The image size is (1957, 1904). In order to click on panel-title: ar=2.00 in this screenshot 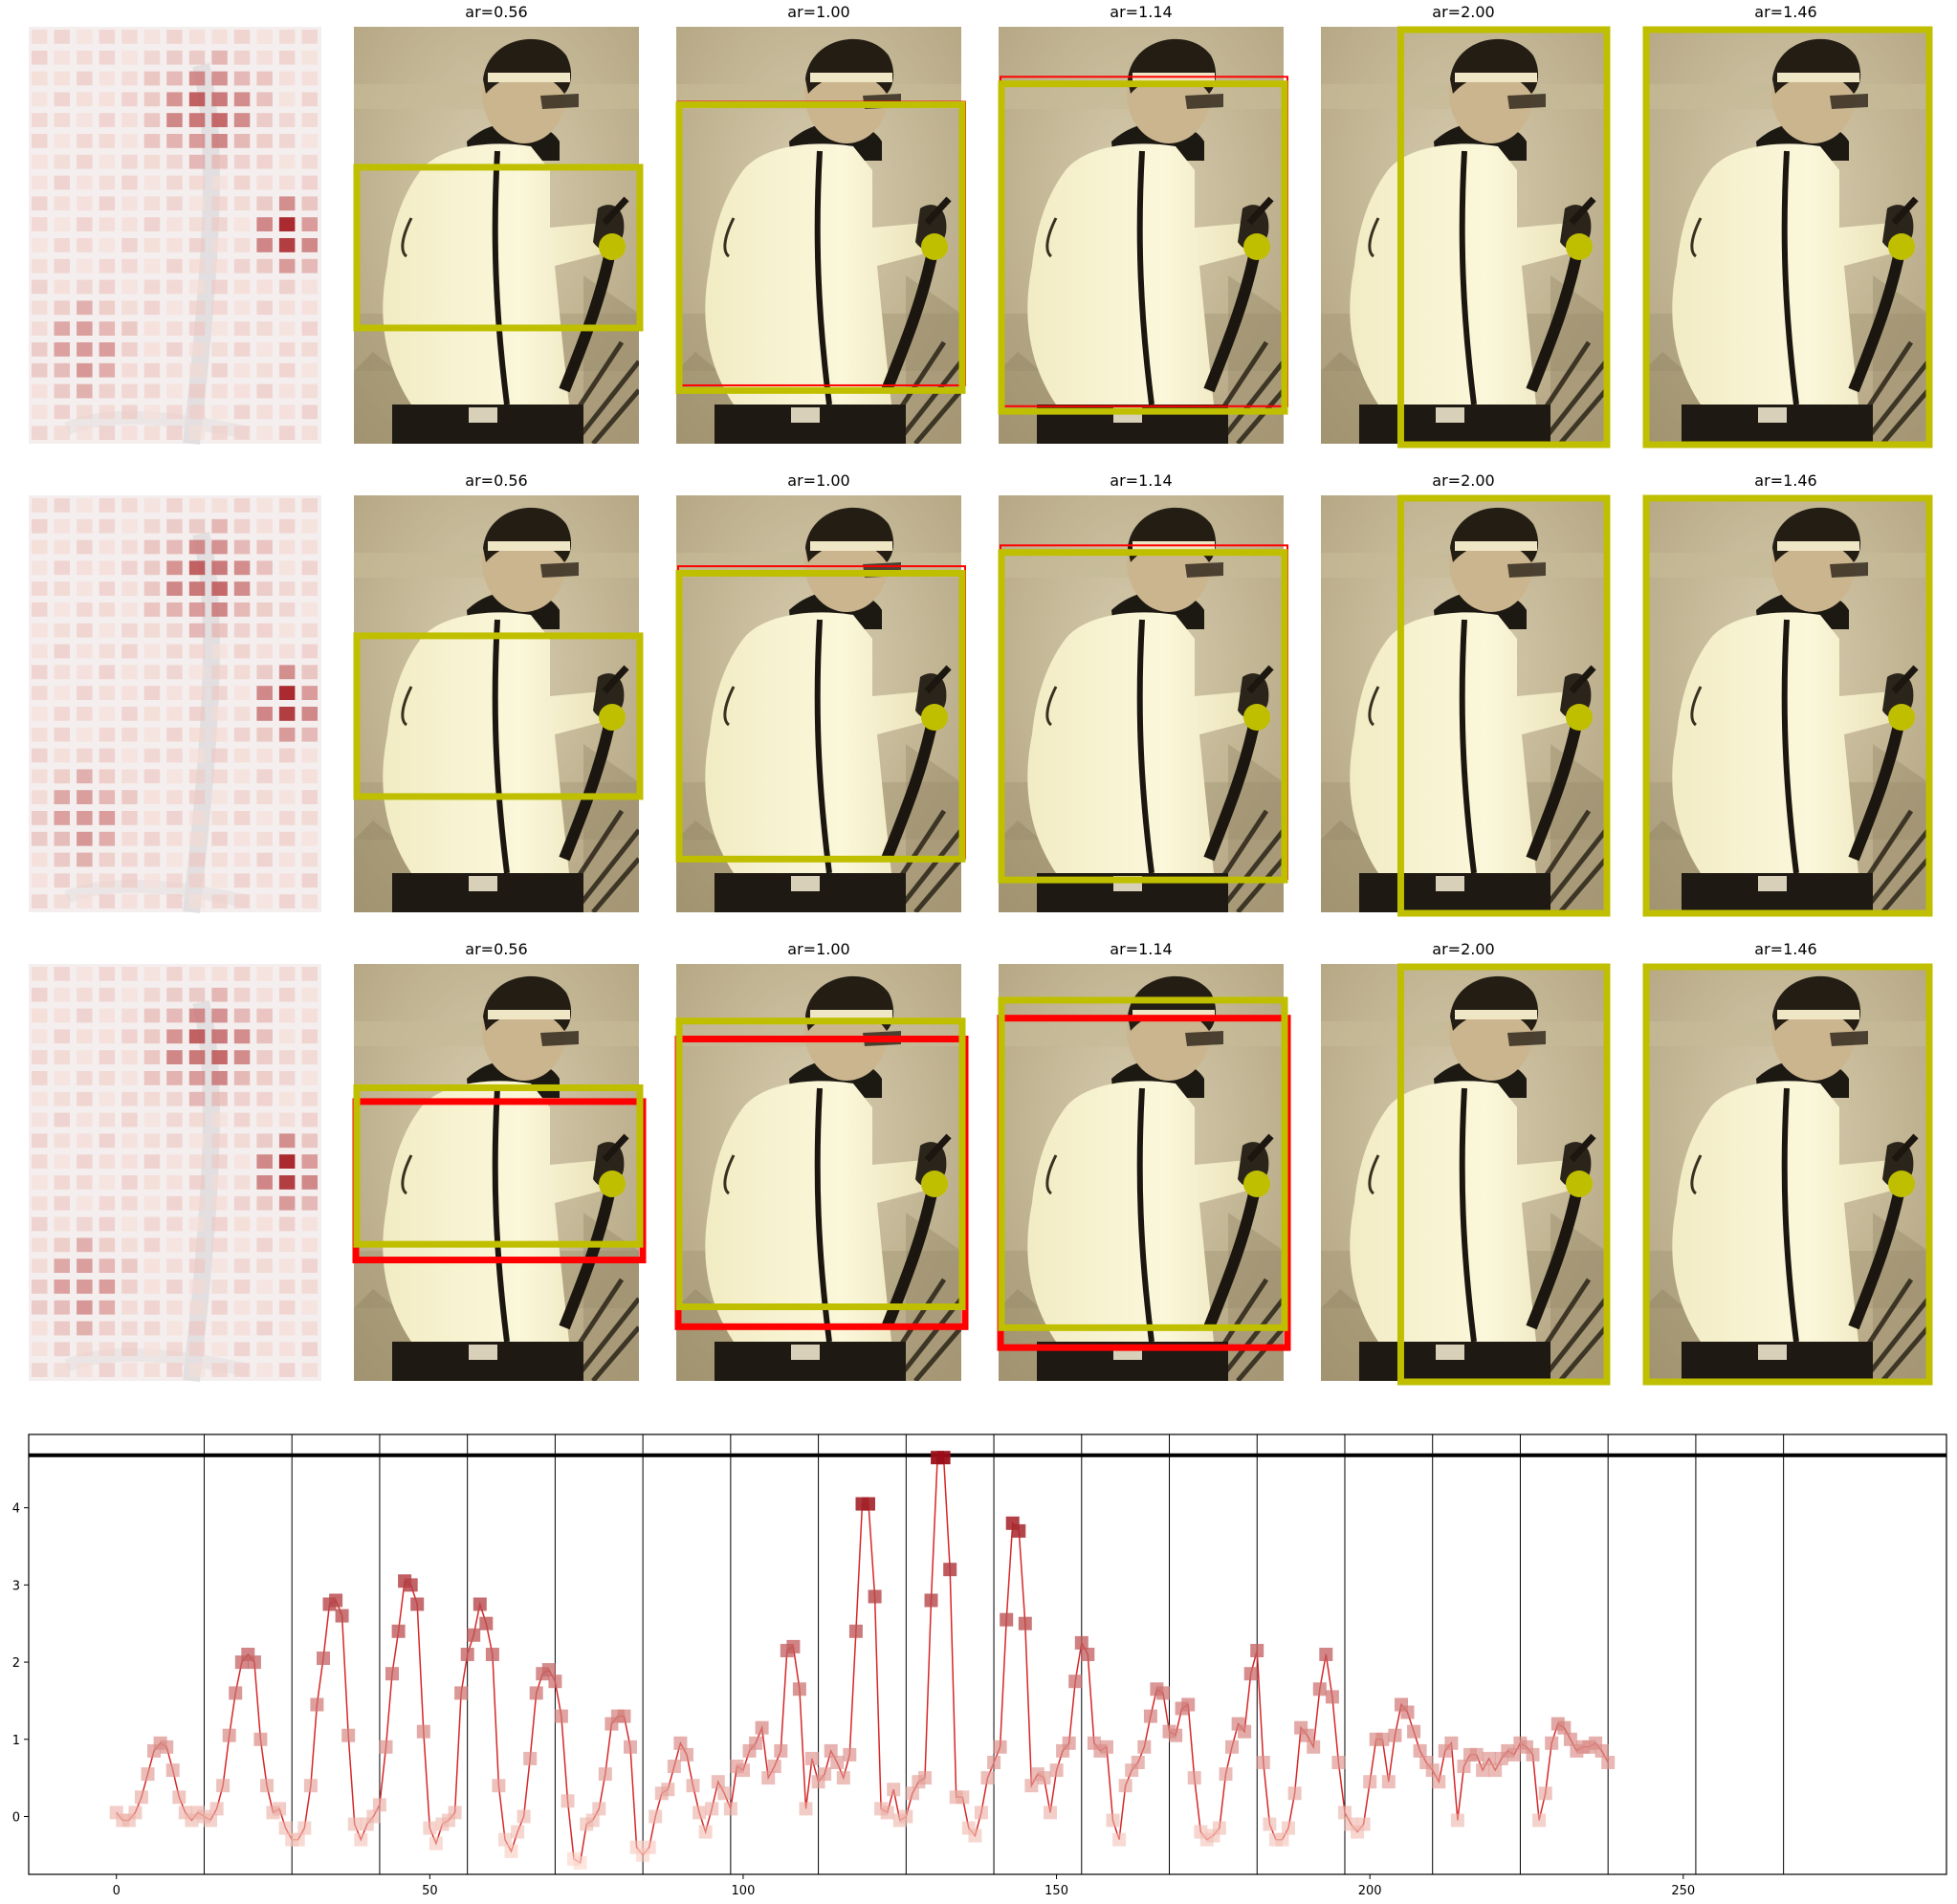, I will do `click(1463, 12)`.